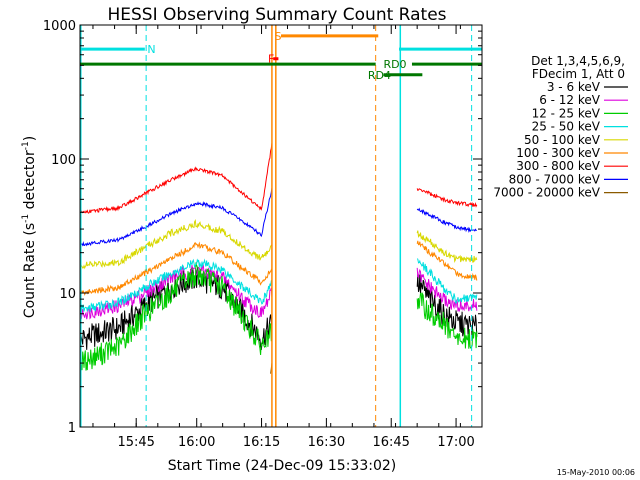  What do you see at coordinates (574, 87) in the screenshot?
I see `legend-label-0: 3 - 6 keV` at bounding box center [574, 87].